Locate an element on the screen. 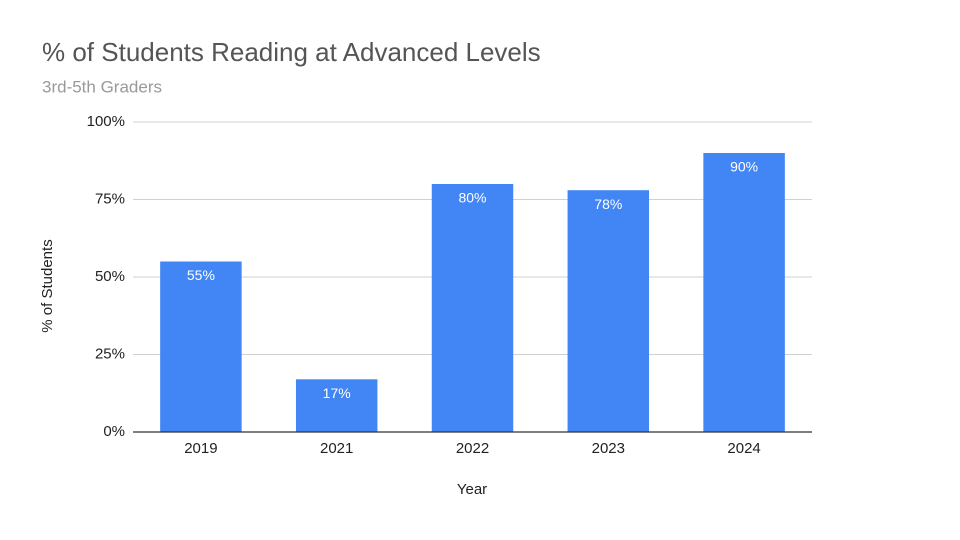 This screenshot has width=960, height=540. x-tick-label: 2023 is located at coordinates (608, 448).